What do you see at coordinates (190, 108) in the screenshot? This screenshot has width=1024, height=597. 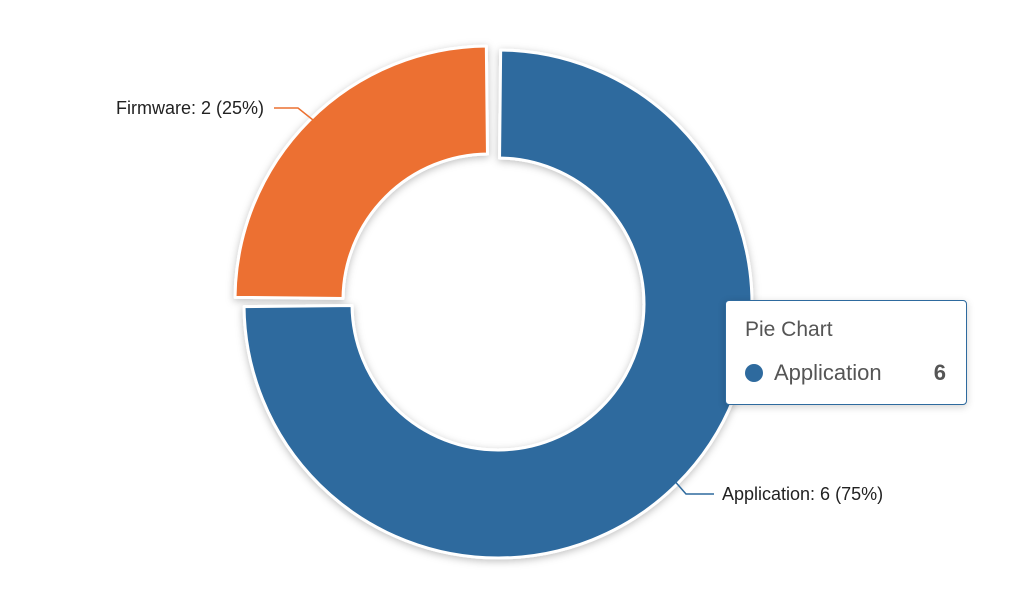 I see `slice-label-firmware: Firmware: 2 (25%)` at bounding box center [190, 108].